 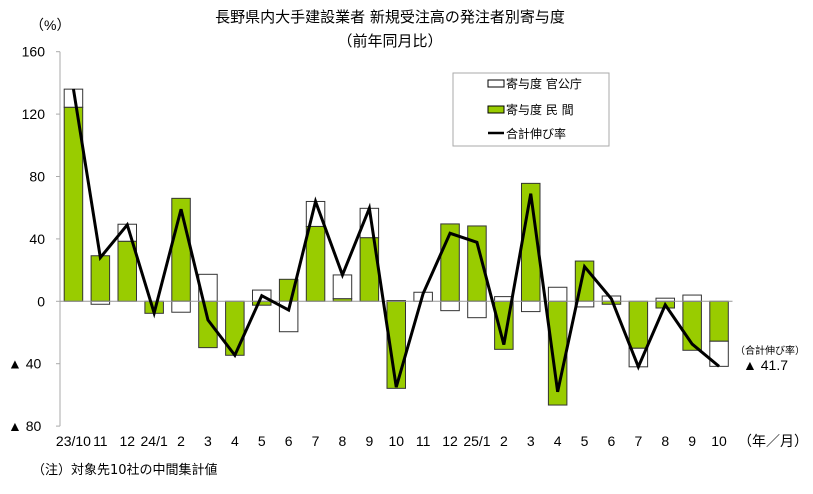 I want to click on x-tick-label: 25/1, so click(x=476, y=441).